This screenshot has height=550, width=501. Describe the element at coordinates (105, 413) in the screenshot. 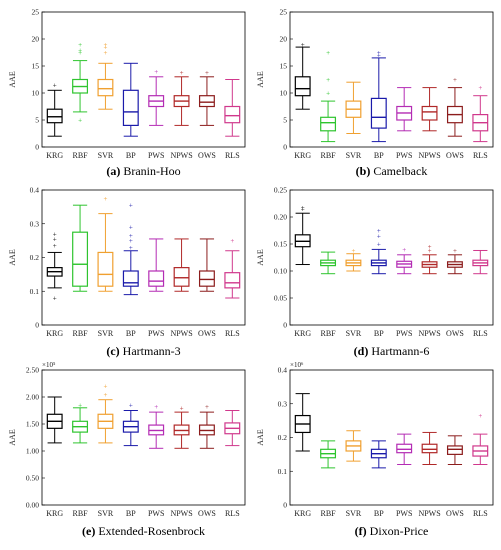

I see `box-svr: ++` at that location.